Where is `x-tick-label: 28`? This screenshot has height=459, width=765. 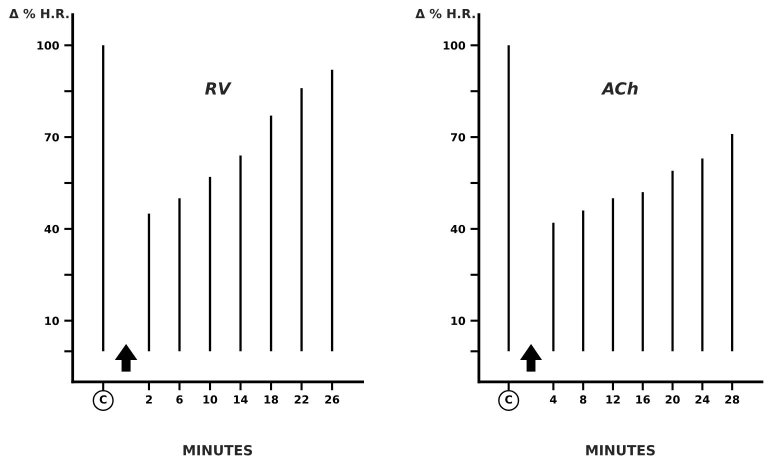
x-tick-label: 28 is located at coordinates (732, 399).